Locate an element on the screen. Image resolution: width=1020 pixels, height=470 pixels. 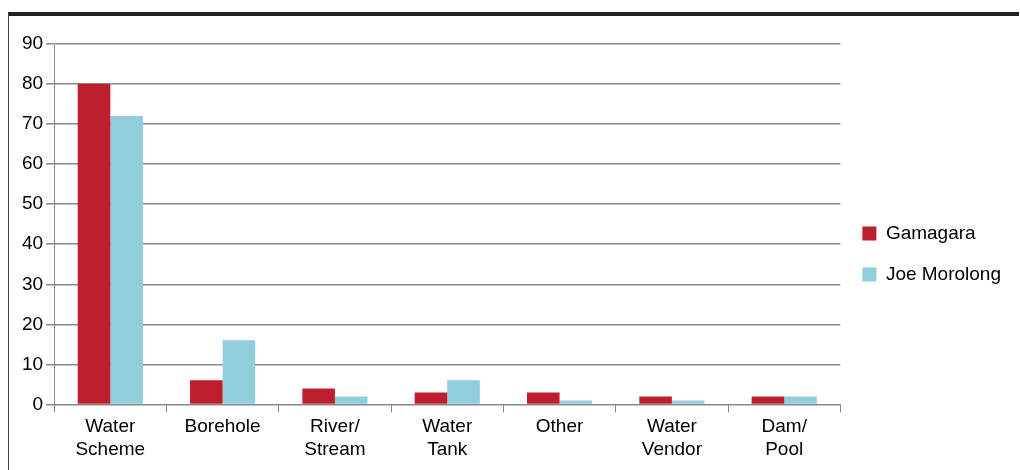
x-tick-label: Water Scheme is located at coordinates (110, 437).